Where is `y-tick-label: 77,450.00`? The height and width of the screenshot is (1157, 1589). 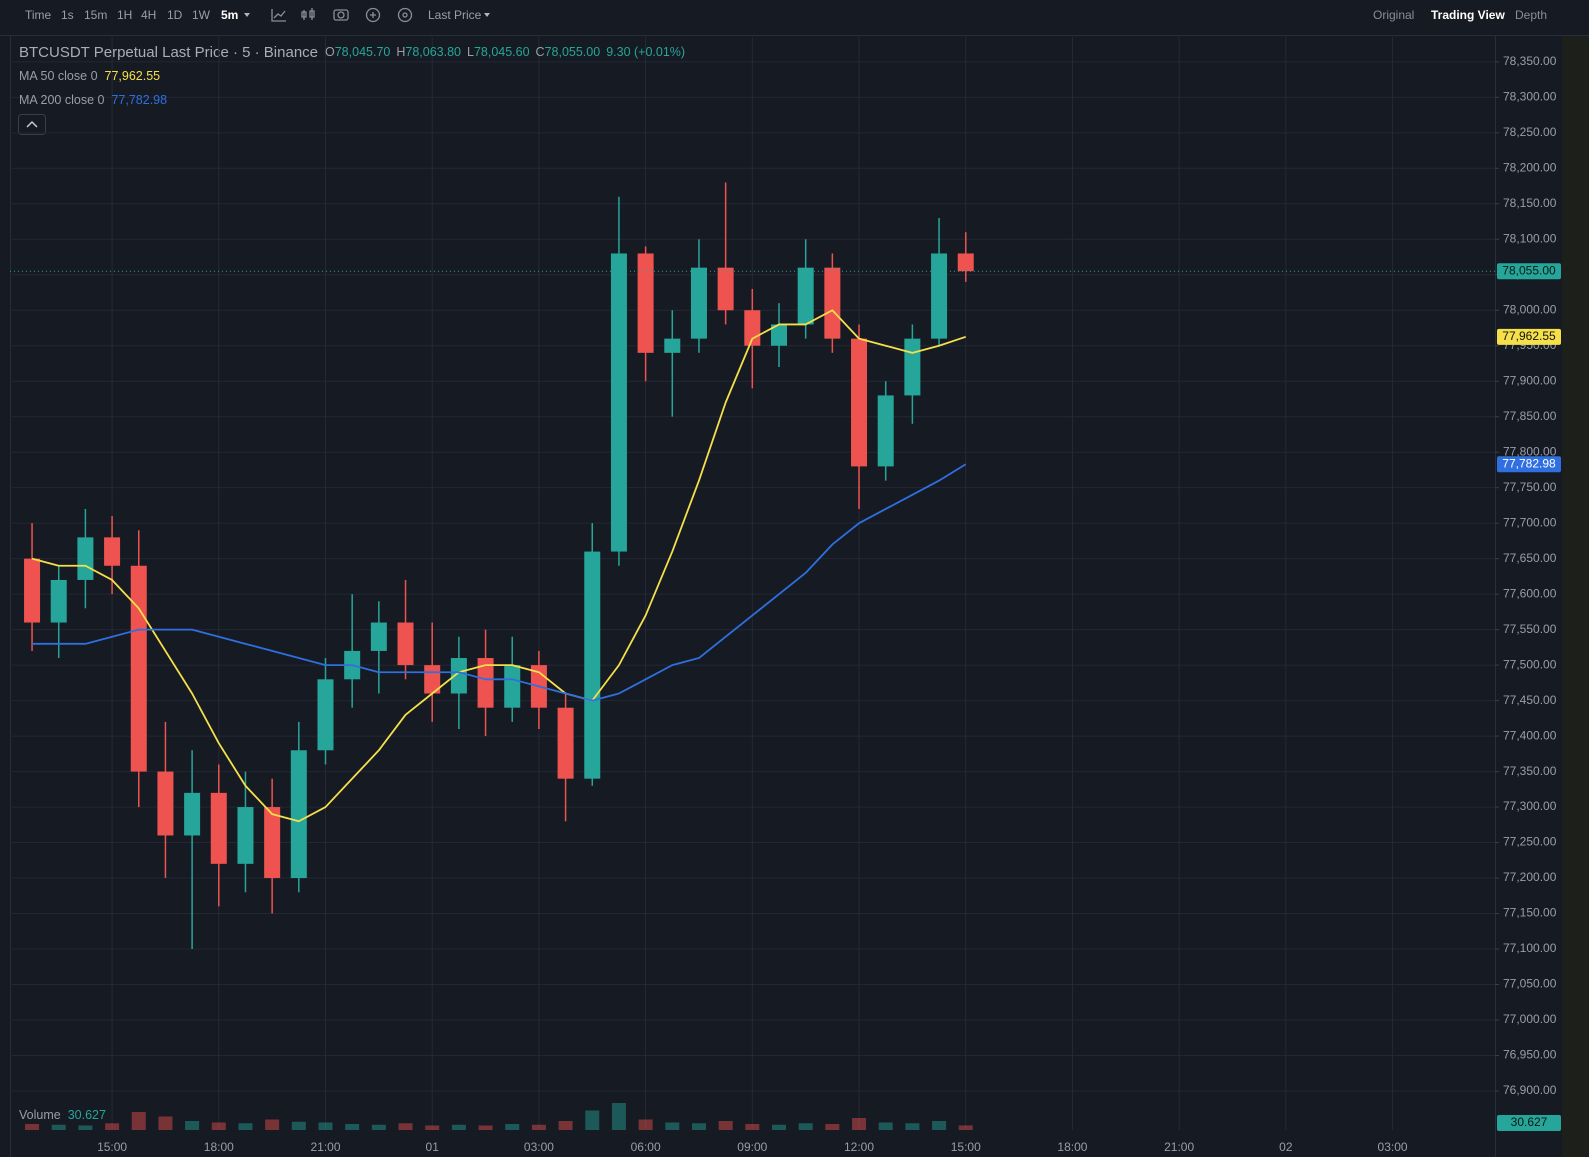
y-tick-label: 77,450.00 is located at coordinates (1530, 700).